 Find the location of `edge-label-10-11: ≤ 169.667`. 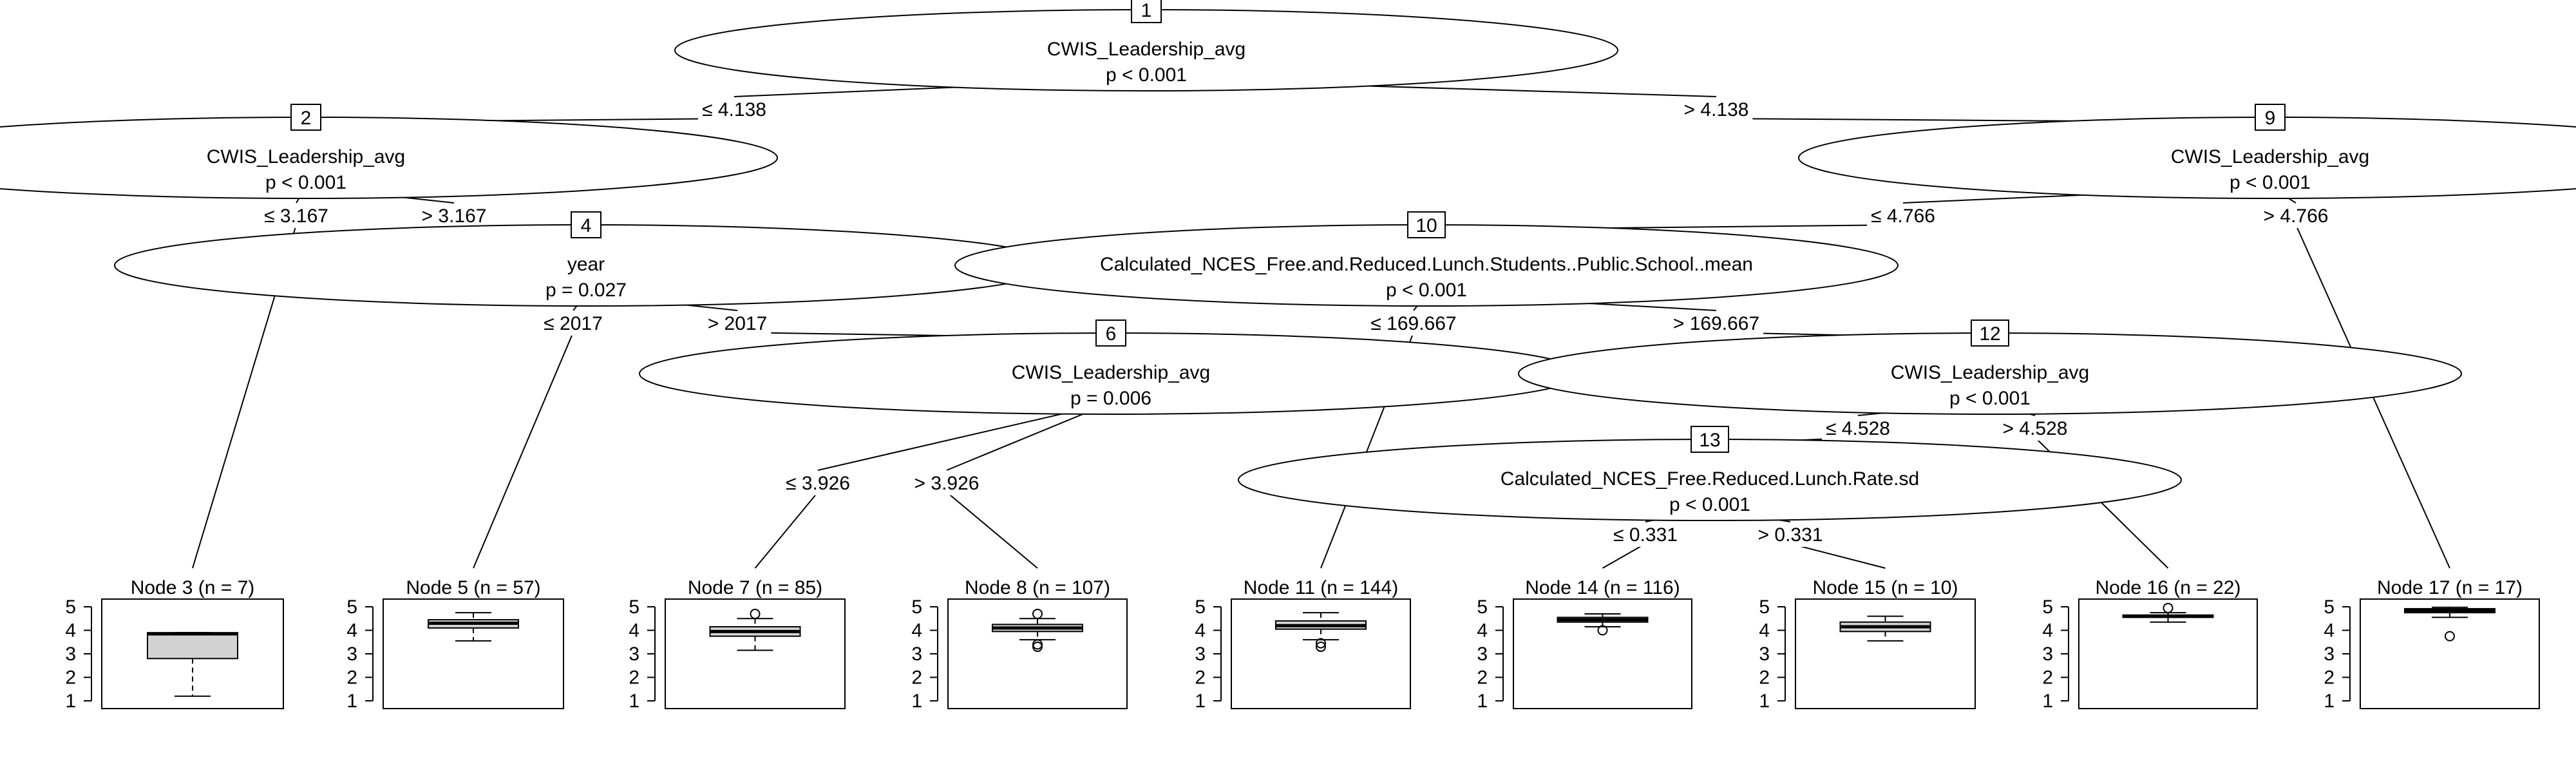

edge-label-10-11: ≤ 169.667 is located at coordinates (1413, 323).